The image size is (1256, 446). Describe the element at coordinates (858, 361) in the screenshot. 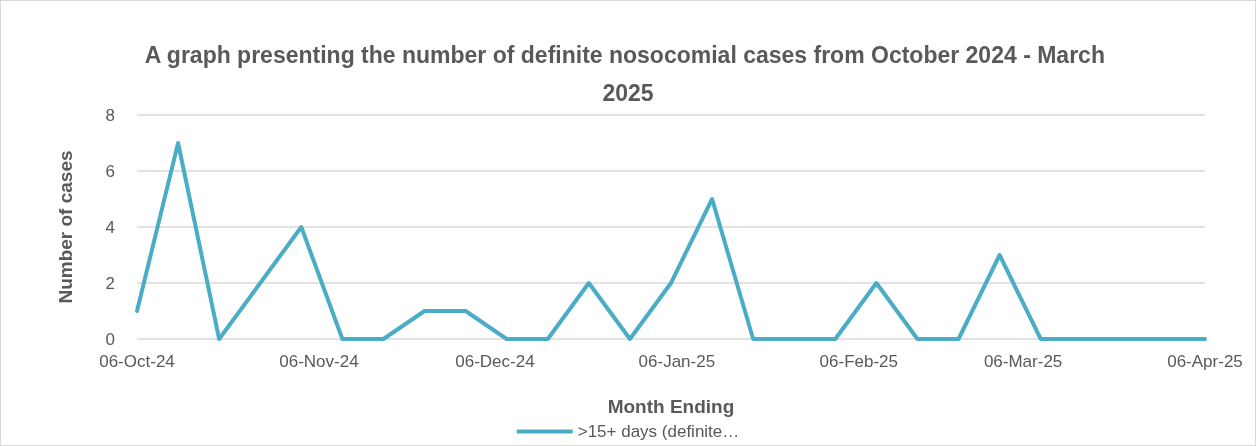

I see `x-tick-label: 06-Feb-25` at that location.